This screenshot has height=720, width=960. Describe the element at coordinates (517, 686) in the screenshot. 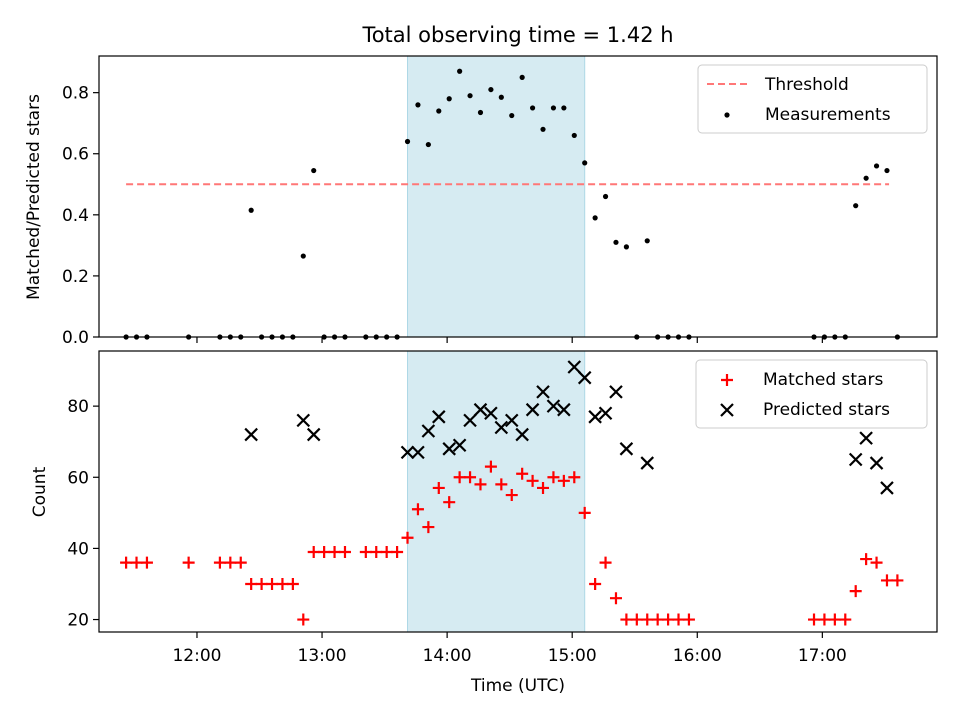

I see `x-axis-label: Time (UTC)` at that location.